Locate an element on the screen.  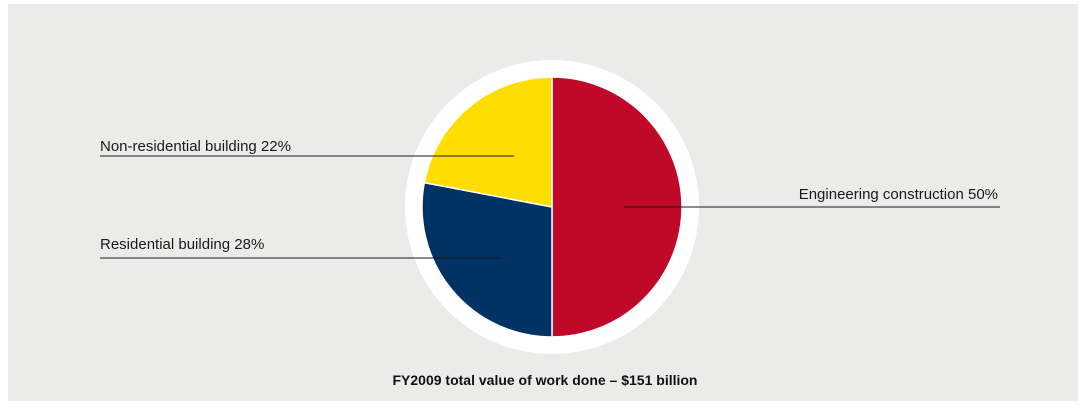
slice-label-1: Engineering construction 50% is located at coordinates (898, 194).